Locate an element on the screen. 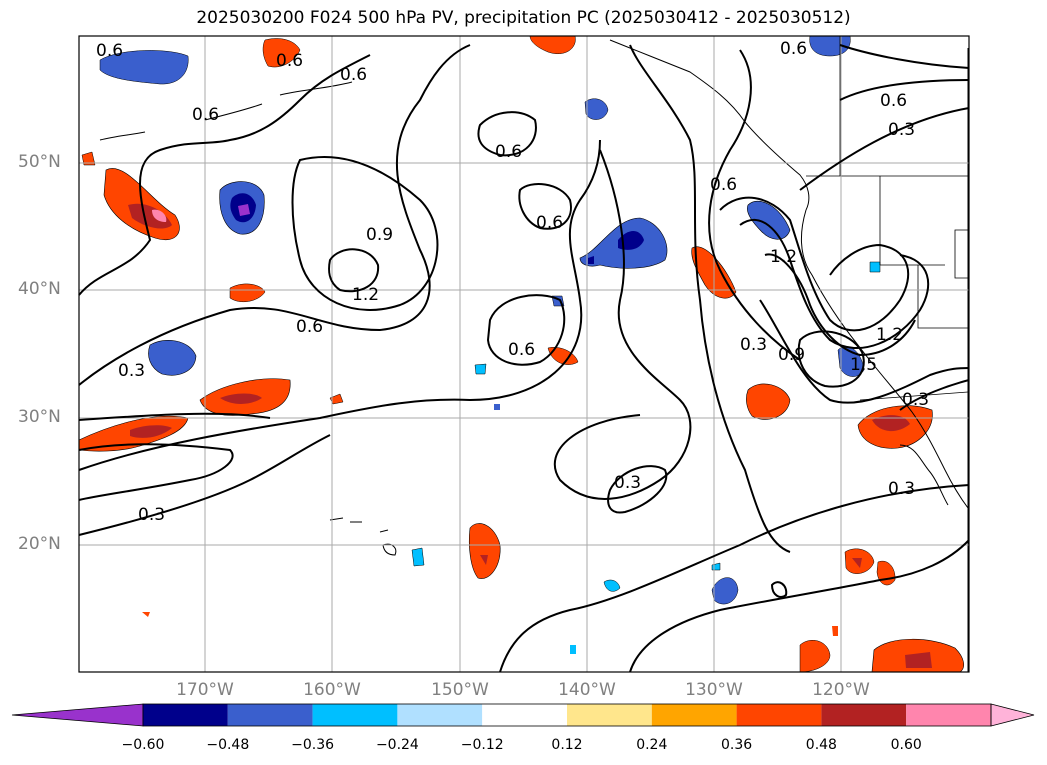 The height and width of the screenshot is (765, 1047). lat-label-20n: 20°N is located at coordinates (39, 544).